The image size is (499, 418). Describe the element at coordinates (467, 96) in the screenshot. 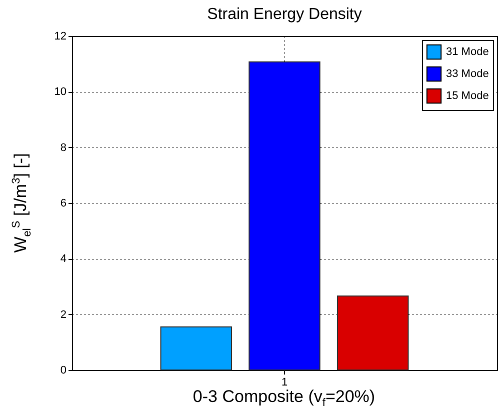

I see `legend-label: 15 Mode` at that location.